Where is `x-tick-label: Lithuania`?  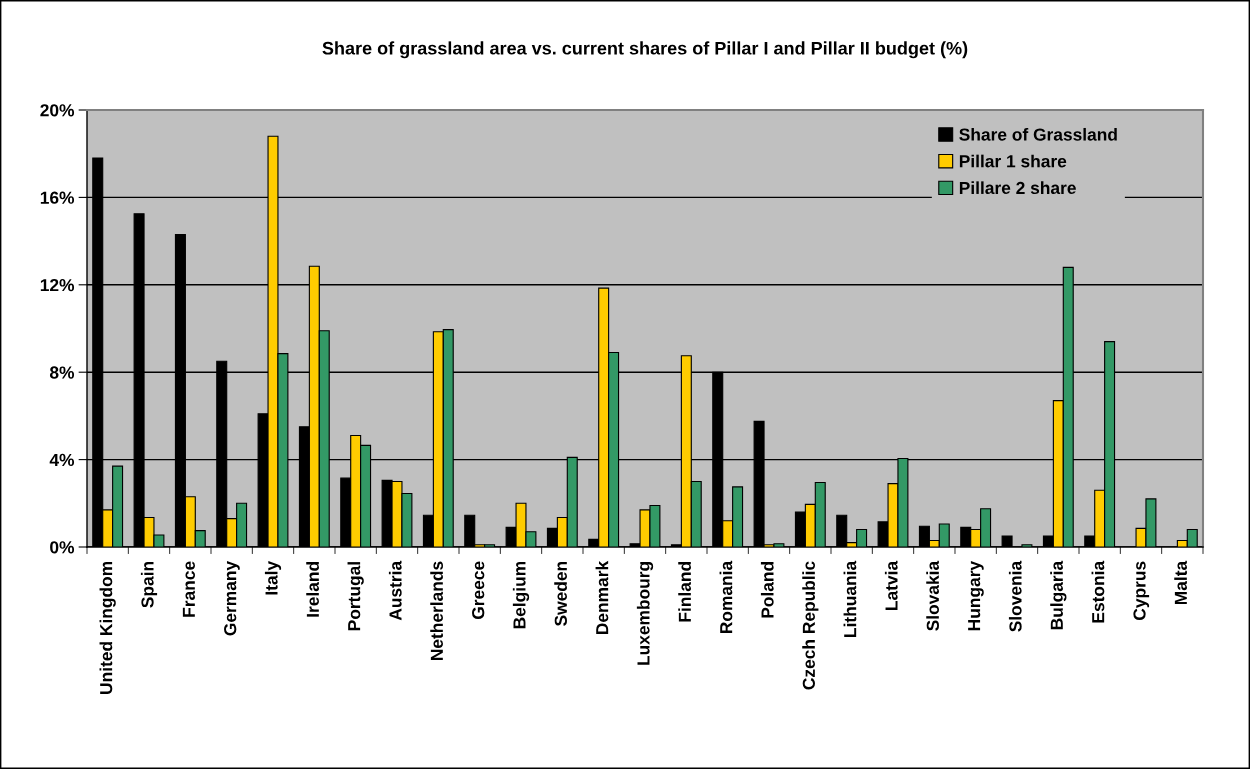
x-tick-label: Lithuania is located at coordinates (850, 598).